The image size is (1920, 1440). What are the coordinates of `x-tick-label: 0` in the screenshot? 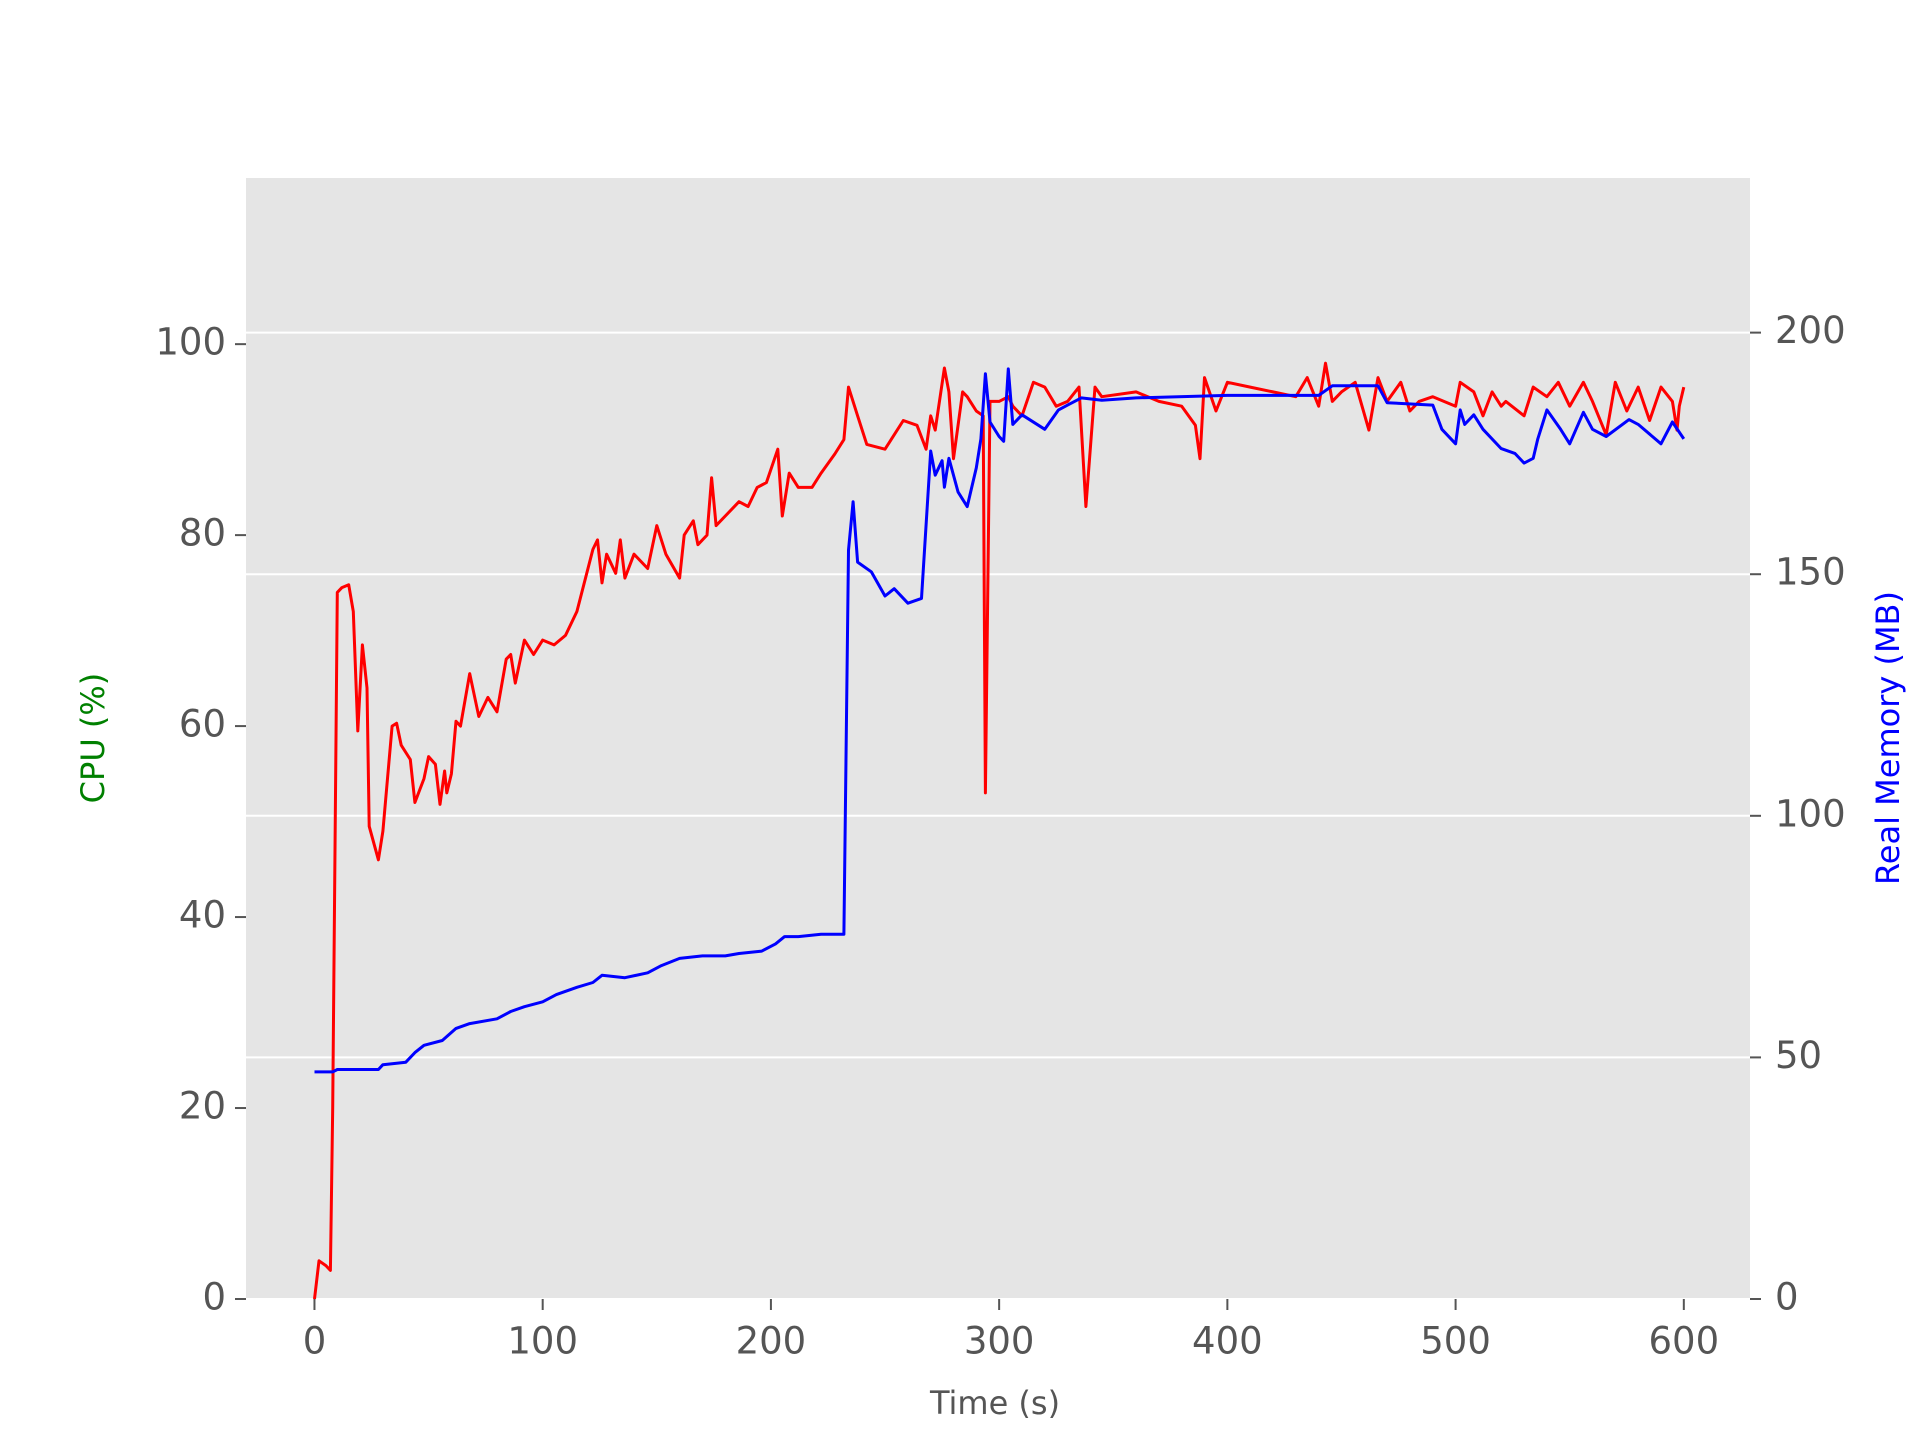 It's located at (315, 1341).